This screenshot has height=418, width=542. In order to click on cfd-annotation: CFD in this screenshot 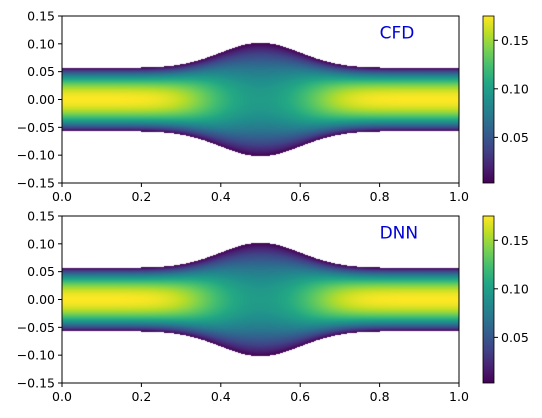, I will do `click(397, 34)`.